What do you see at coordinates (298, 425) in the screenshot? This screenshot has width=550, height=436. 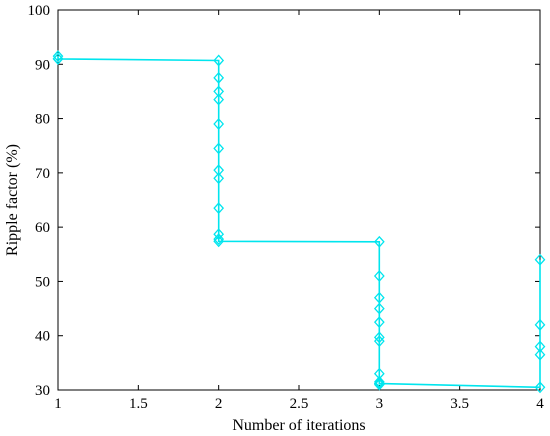 I see `x-axis-label: Number of iterations` at bounding box center [298, 425].